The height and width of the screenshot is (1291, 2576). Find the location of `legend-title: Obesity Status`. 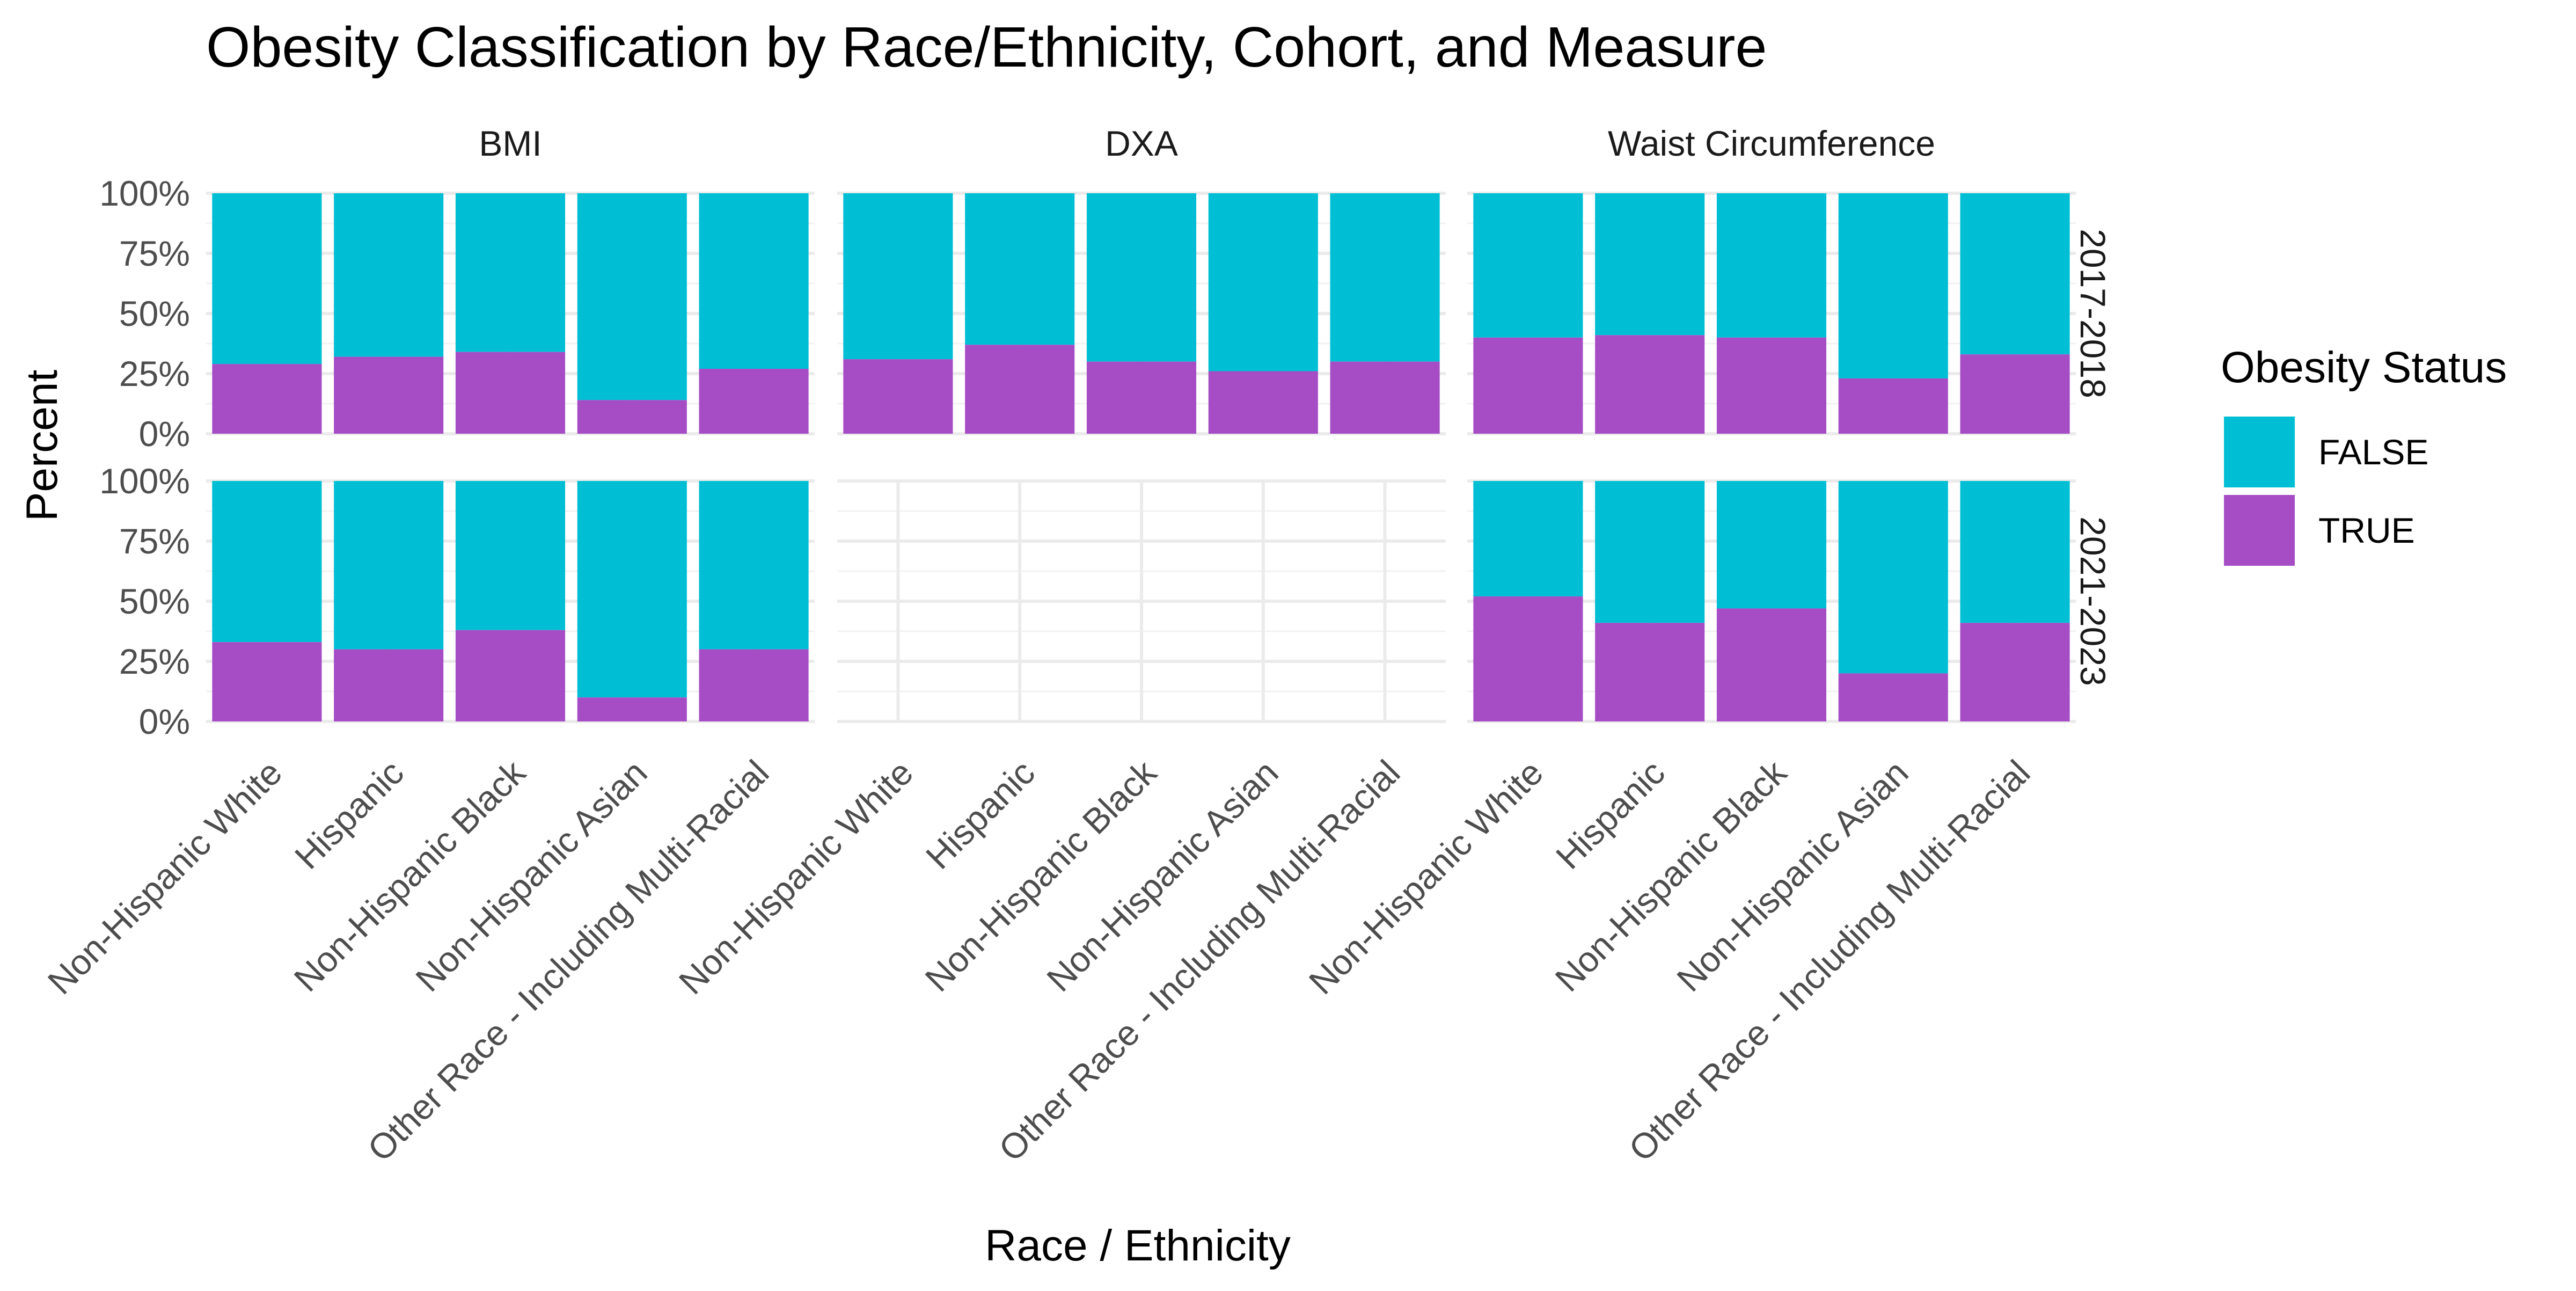

legend-title: Obesity Status is located at coordinates (2364, 367).